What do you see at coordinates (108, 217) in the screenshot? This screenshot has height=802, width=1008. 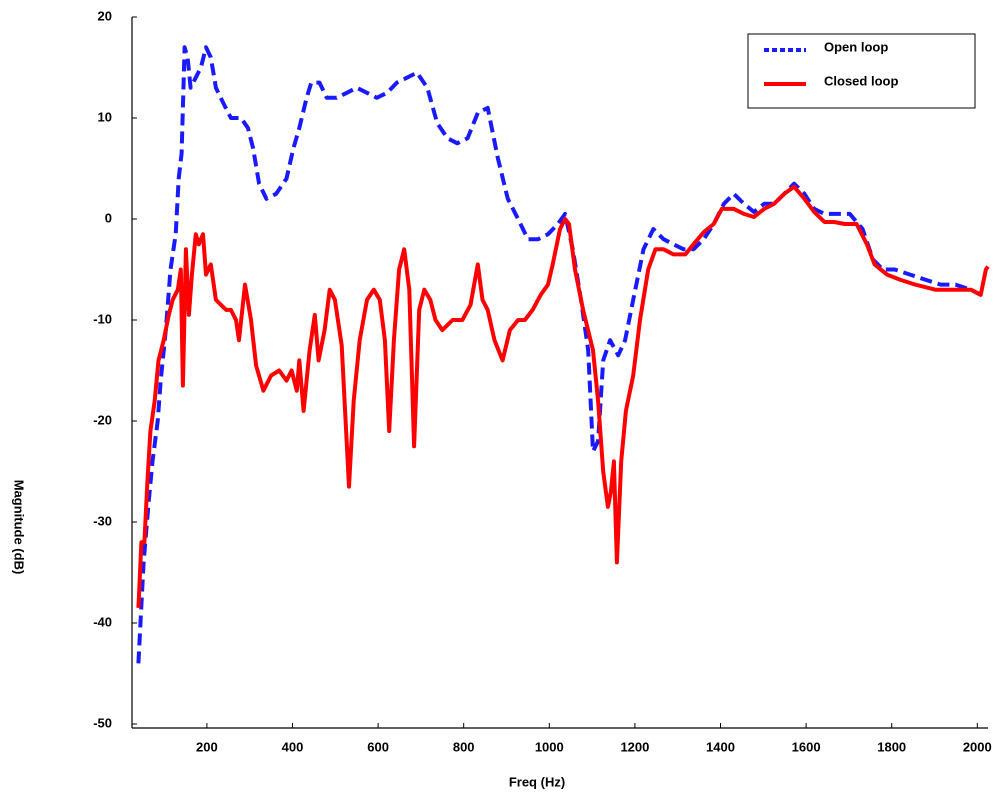 I see `y-tick-label: 0` at bounding box center [108, 217].